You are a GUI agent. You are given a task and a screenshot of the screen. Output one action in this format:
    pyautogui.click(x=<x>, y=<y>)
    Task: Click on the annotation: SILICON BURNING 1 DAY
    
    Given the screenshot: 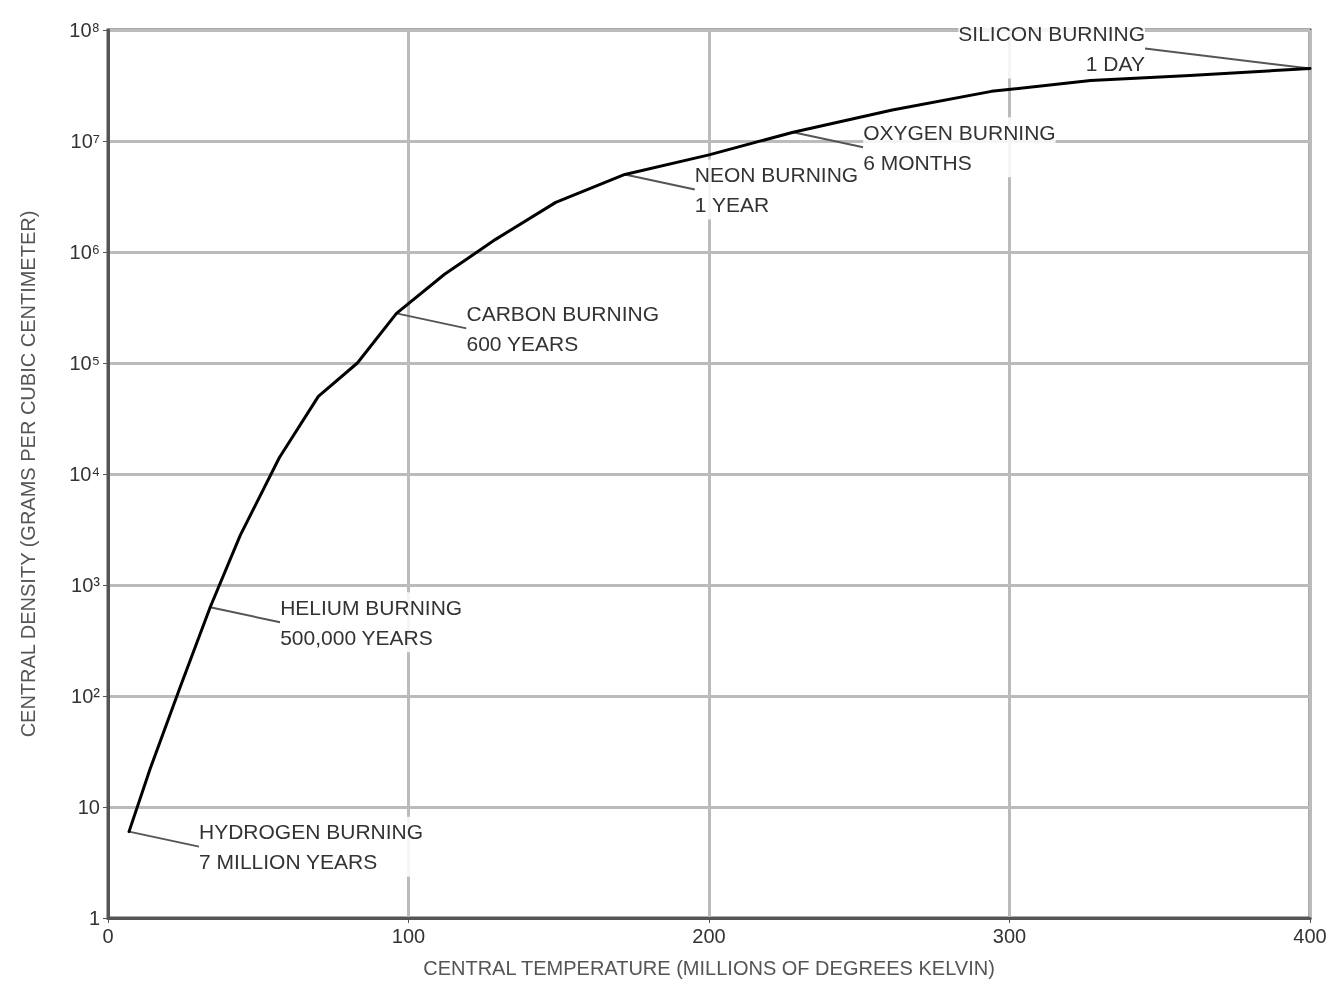 What is the action you would take?
    pyautogui.click(x=1051, y=48)
    